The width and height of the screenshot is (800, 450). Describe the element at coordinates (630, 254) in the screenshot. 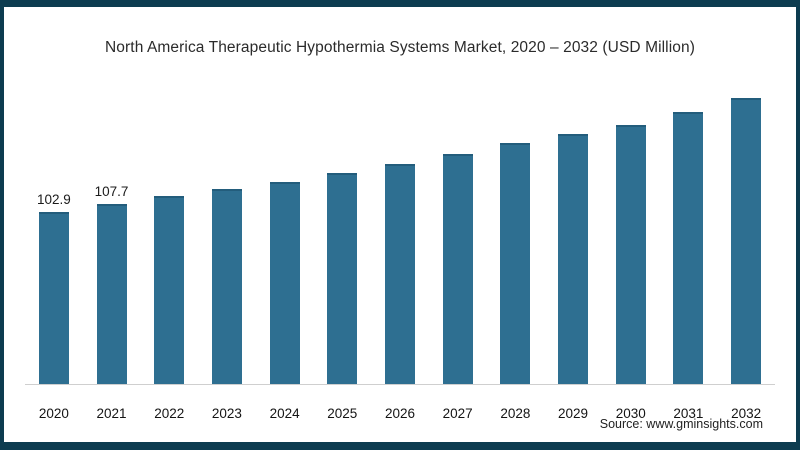

I see `bar-2030` at that location.